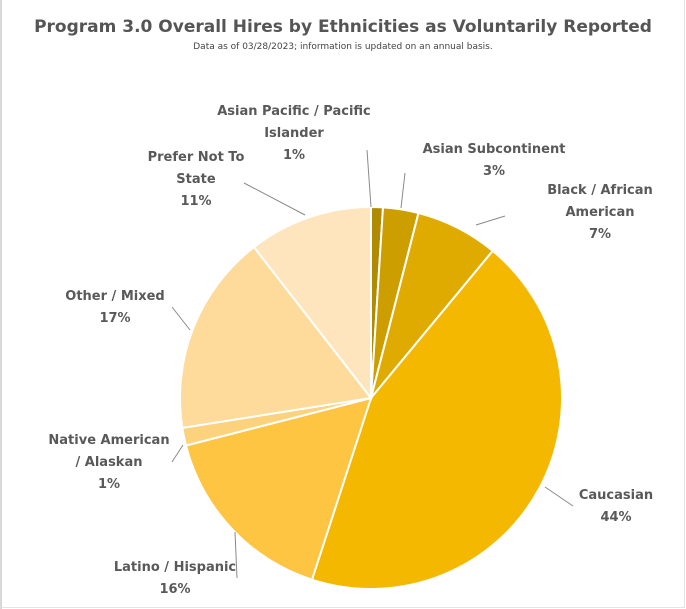  I want to click on slice-label-3: Caucasian 44%, so click(616, 506).